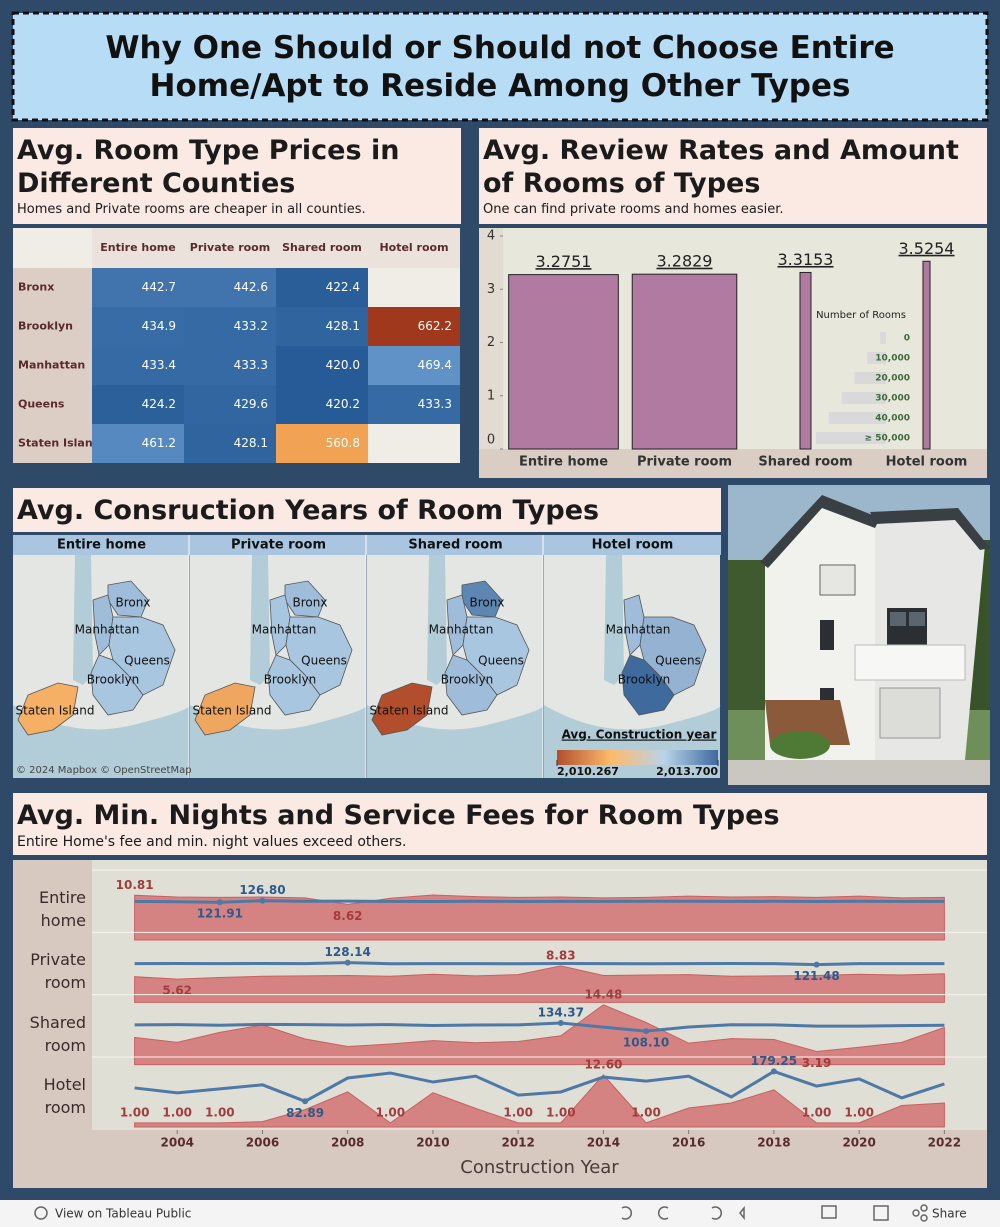 The height and width of the screenshot is (1227, 1000). What do you see at coordinates (588, 771) in the screenshot?
I see `legend-label: 2,010.267` at bounding box center [588, 771].